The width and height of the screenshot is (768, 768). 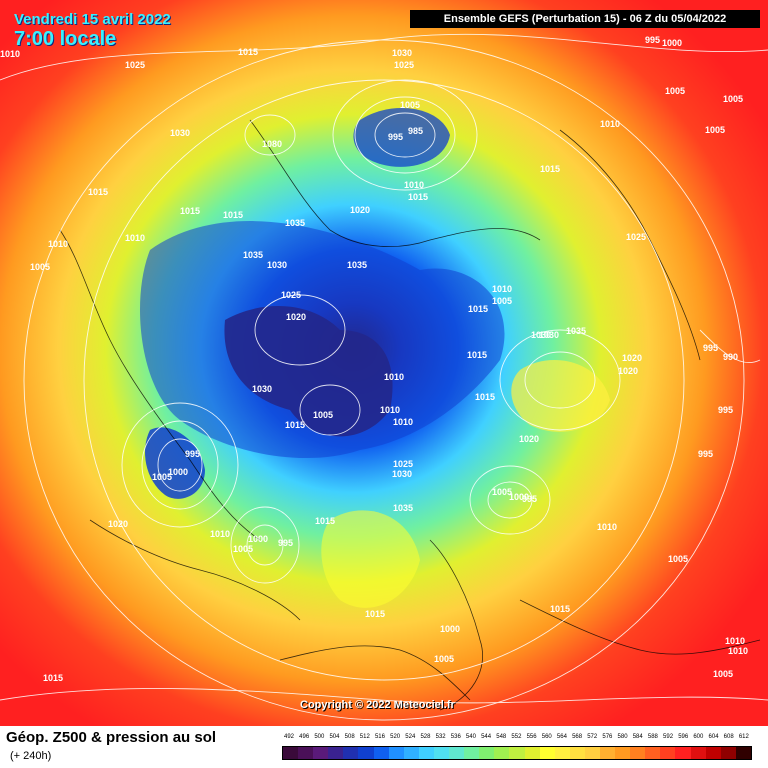 I want to click on z500-low-pacific, so click(x=401, y=137).